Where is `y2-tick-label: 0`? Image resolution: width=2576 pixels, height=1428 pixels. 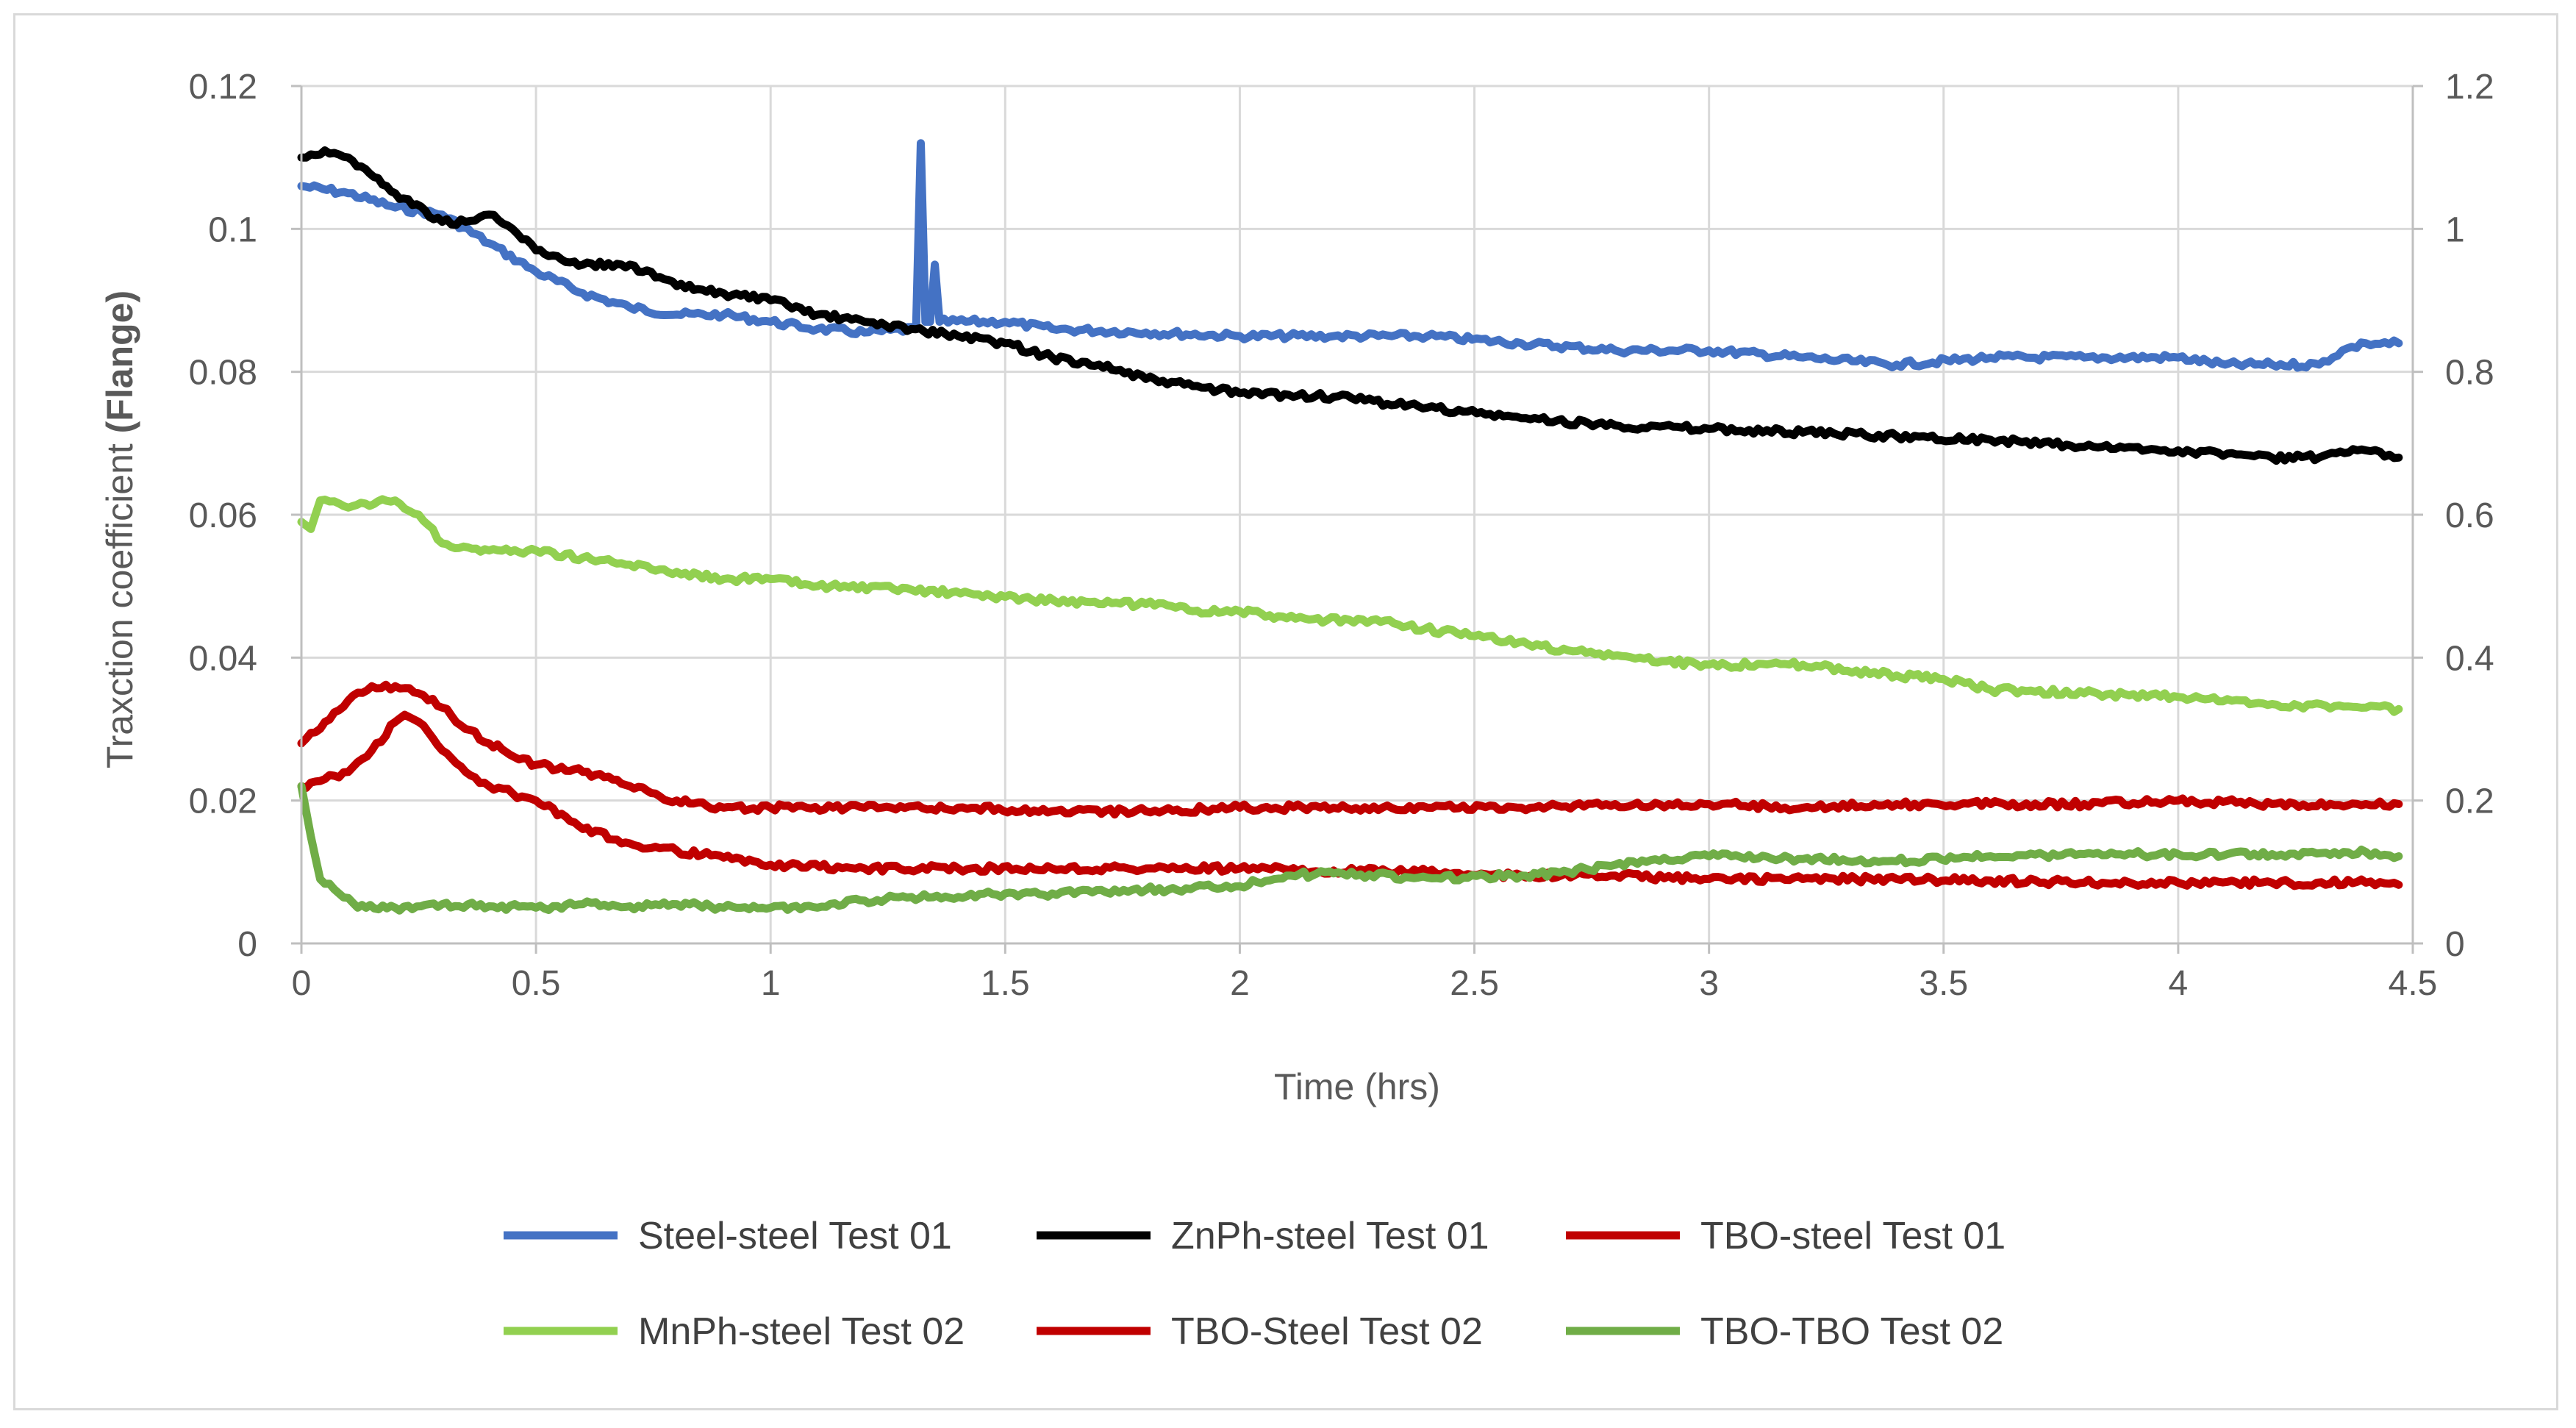
y2-tick-label: 0 is located at coordinates (2455, 944).